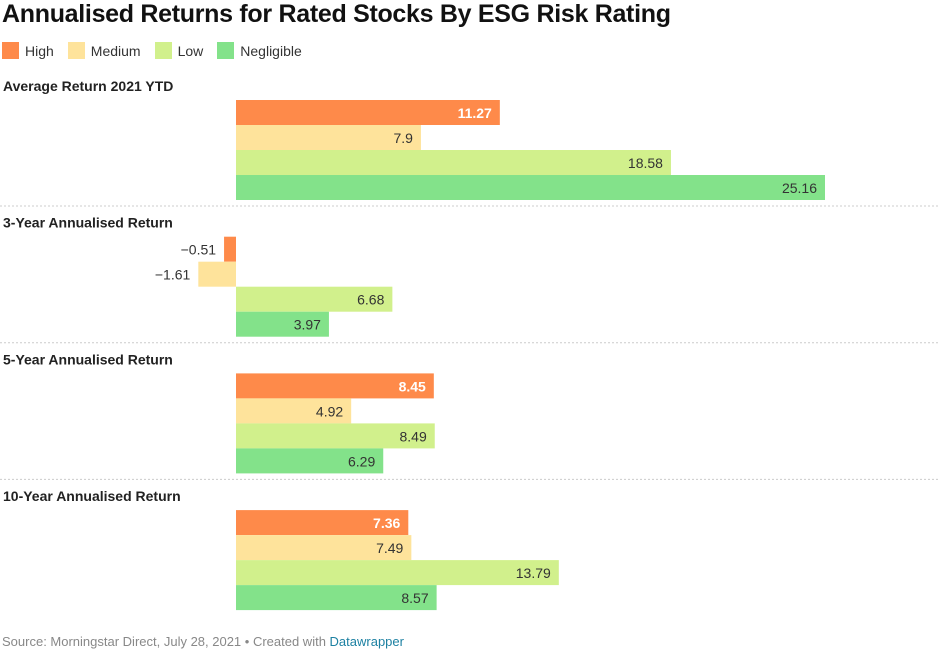 This screenshot has width=938, height=651. Describe the element at coordinates (412, 386) in the screenshot. I see `value-label: 8.45` at that location.